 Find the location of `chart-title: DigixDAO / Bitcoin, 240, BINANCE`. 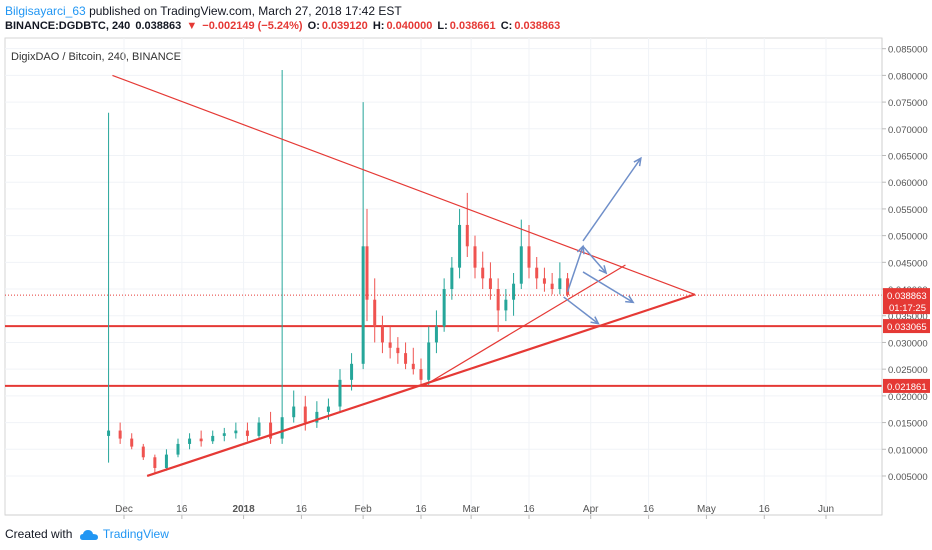

chart-title: DigixDAO / Bitcoin, 240, BINANCE is located at coordinates (96, 57).